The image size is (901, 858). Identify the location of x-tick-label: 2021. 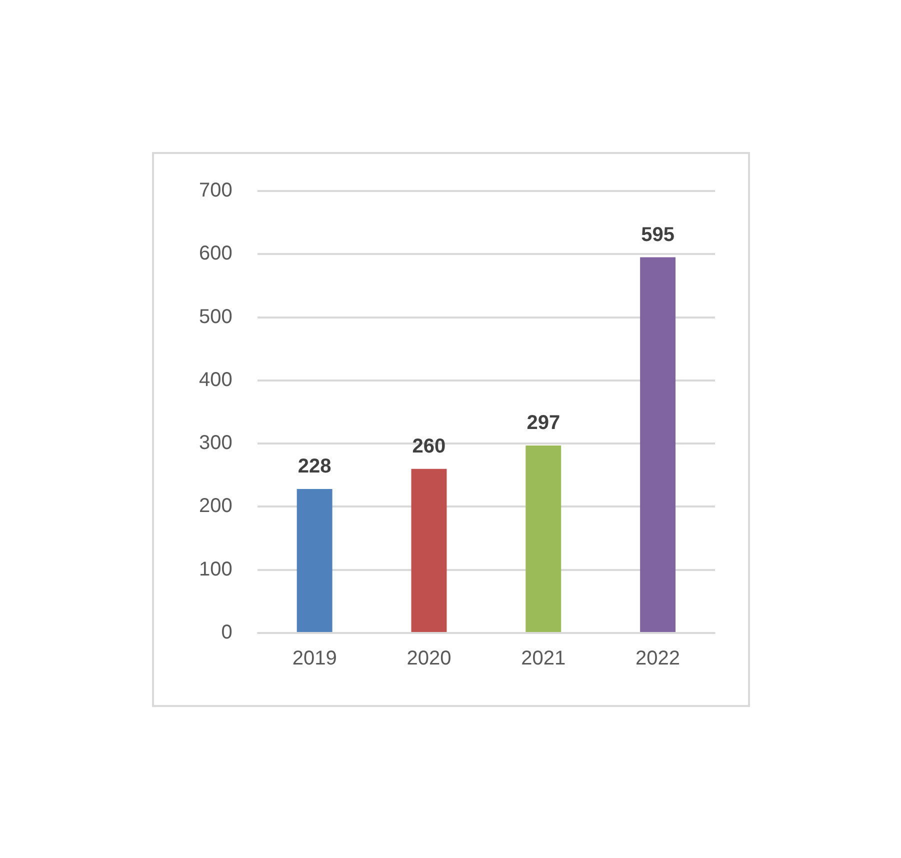
(543, 659).